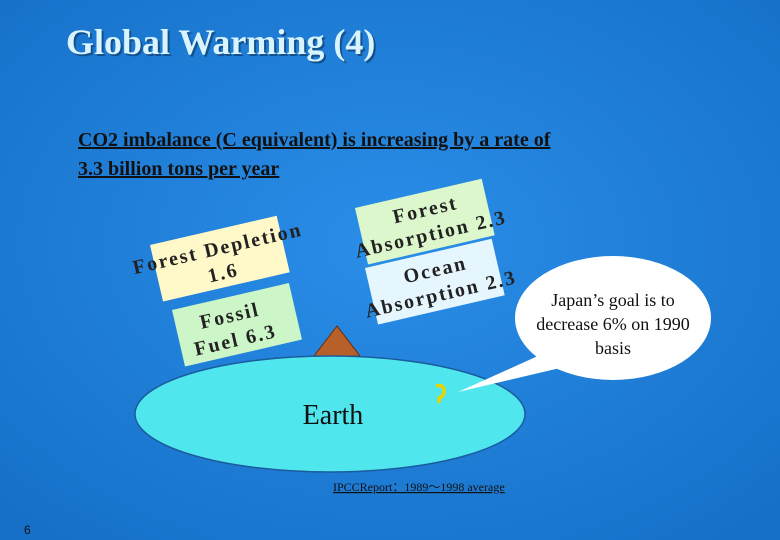 The image size is (780, 540). What do you see at coordinates (178, 169) in the screenshot?
I see `subtitle-line: 3.3 billion tons per year` at bounding box center [178, 169].